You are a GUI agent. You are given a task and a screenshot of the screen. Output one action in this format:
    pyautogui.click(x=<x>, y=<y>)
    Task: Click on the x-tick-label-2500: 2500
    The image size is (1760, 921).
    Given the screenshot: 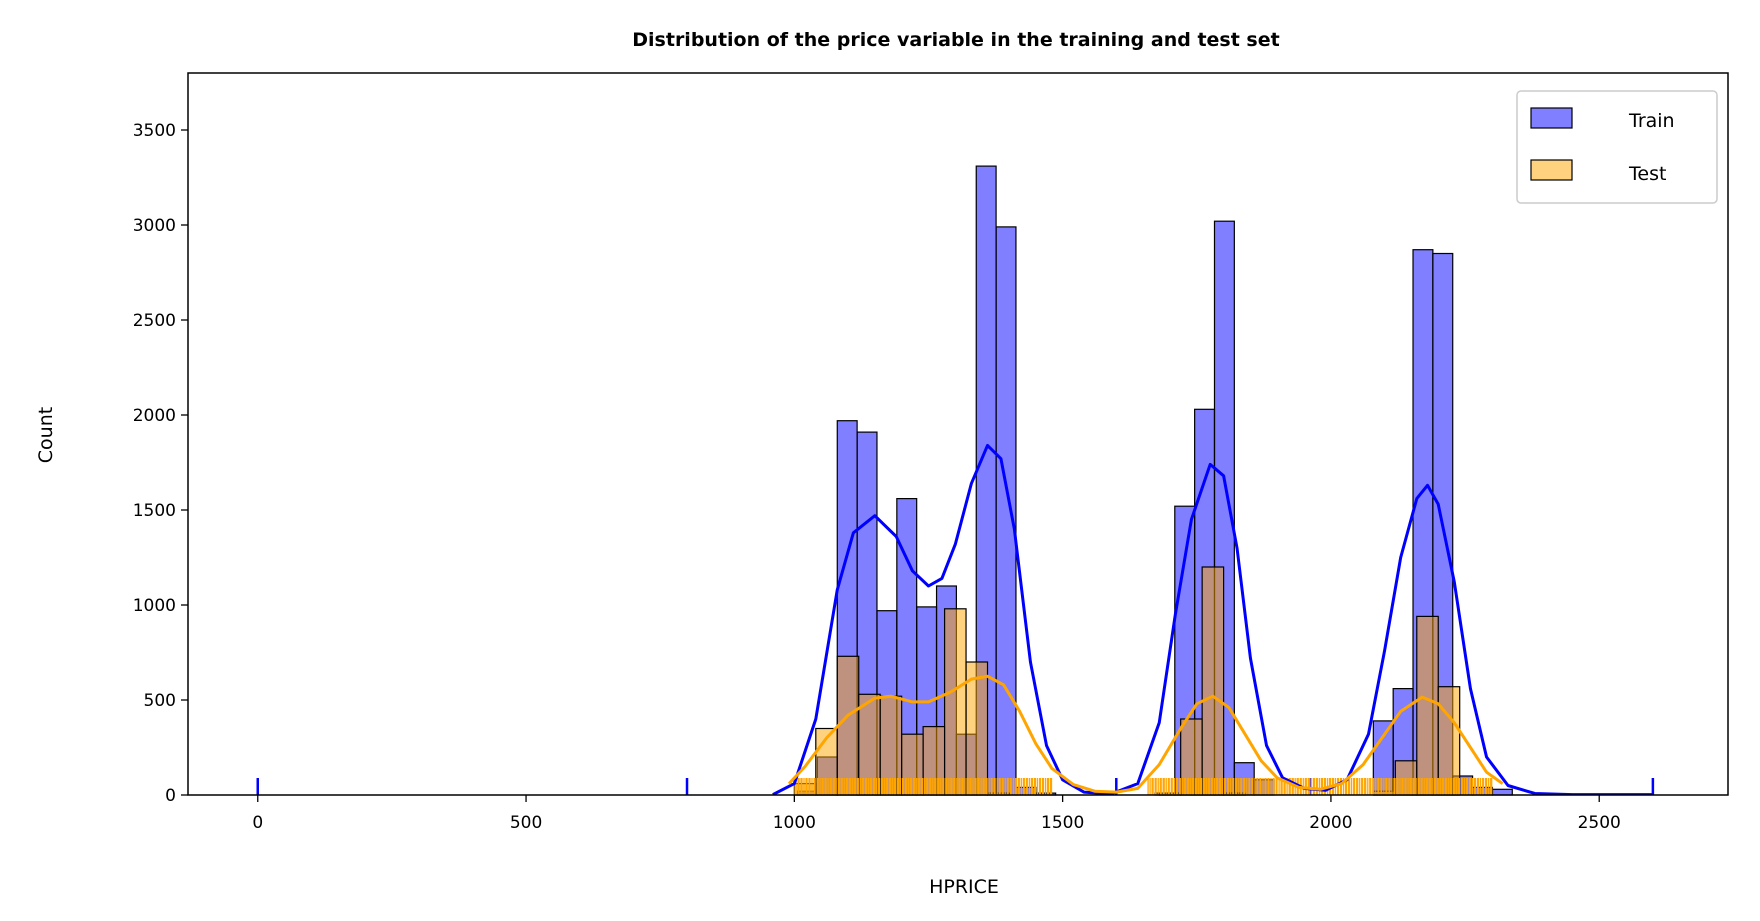 What is the action you would take?
    pyautogui.click(x=1599, y=823)
    